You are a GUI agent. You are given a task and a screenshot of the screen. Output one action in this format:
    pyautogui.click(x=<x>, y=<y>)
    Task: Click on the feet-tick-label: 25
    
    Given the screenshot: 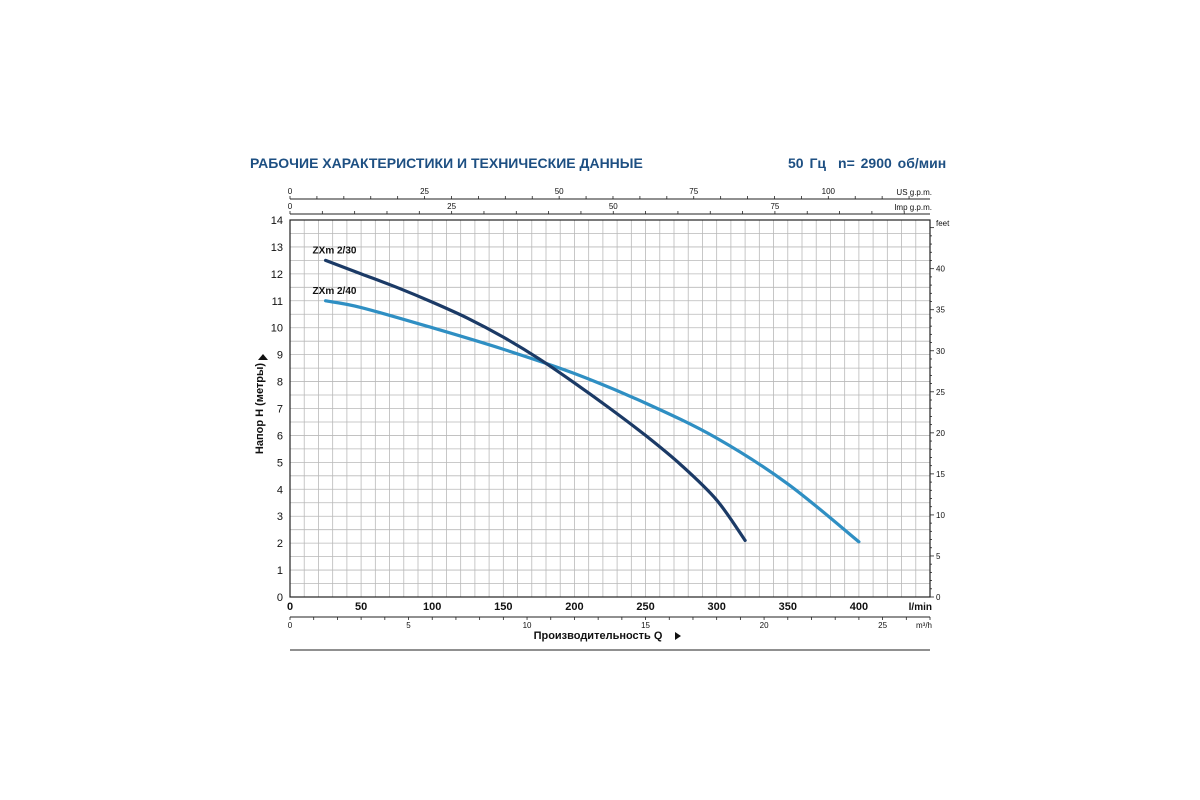 What is the action you would take?
    pyautogui.click(x=940, y=392)
    